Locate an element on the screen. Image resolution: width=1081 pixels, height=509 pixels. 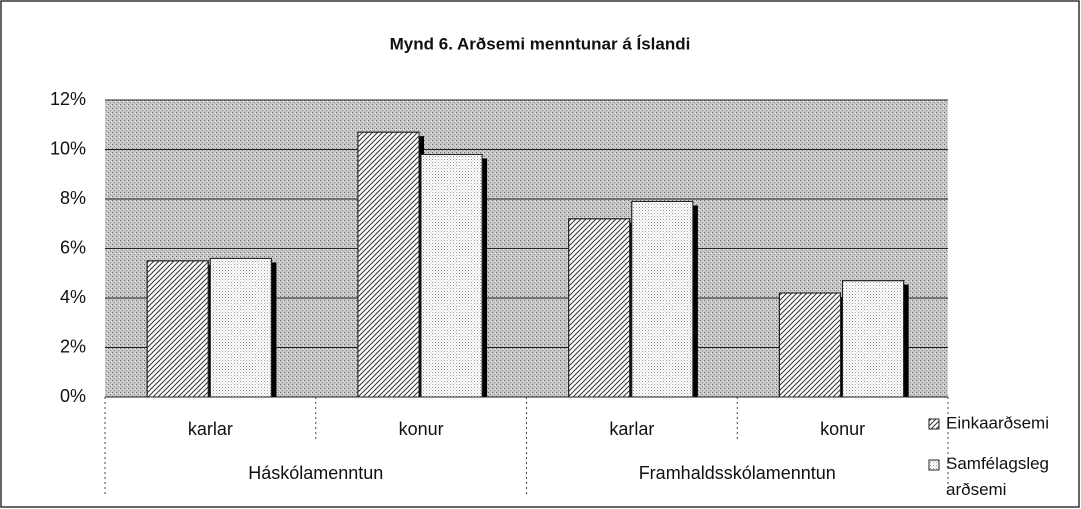
group-label: Framhaldsskólamenntun is located at coordinates (737, 473).